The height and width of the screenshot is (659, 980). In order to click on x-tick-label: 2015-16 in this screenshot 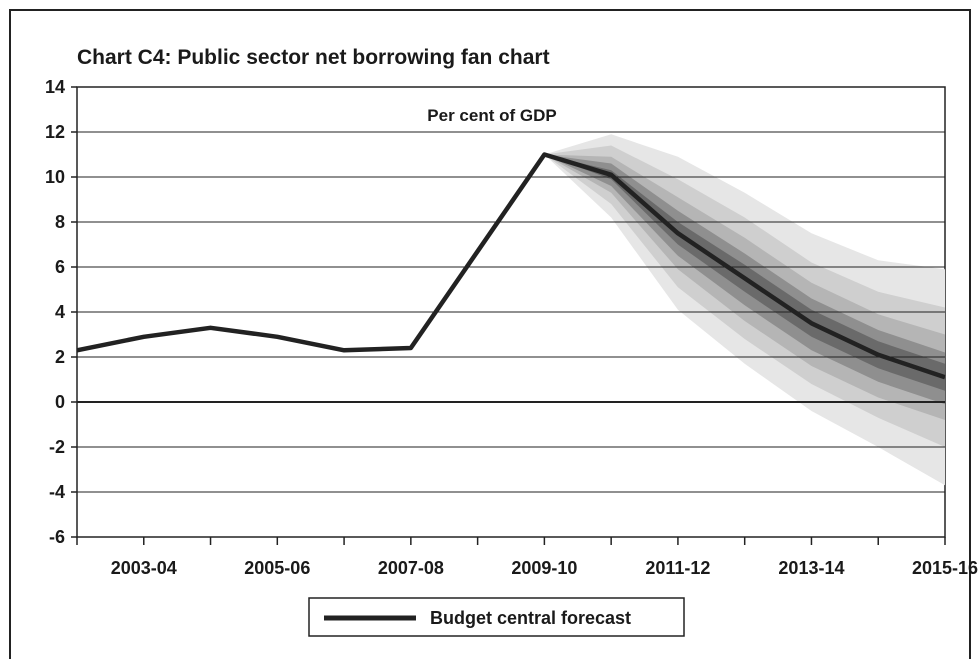, I will do `click(945, 568)`.